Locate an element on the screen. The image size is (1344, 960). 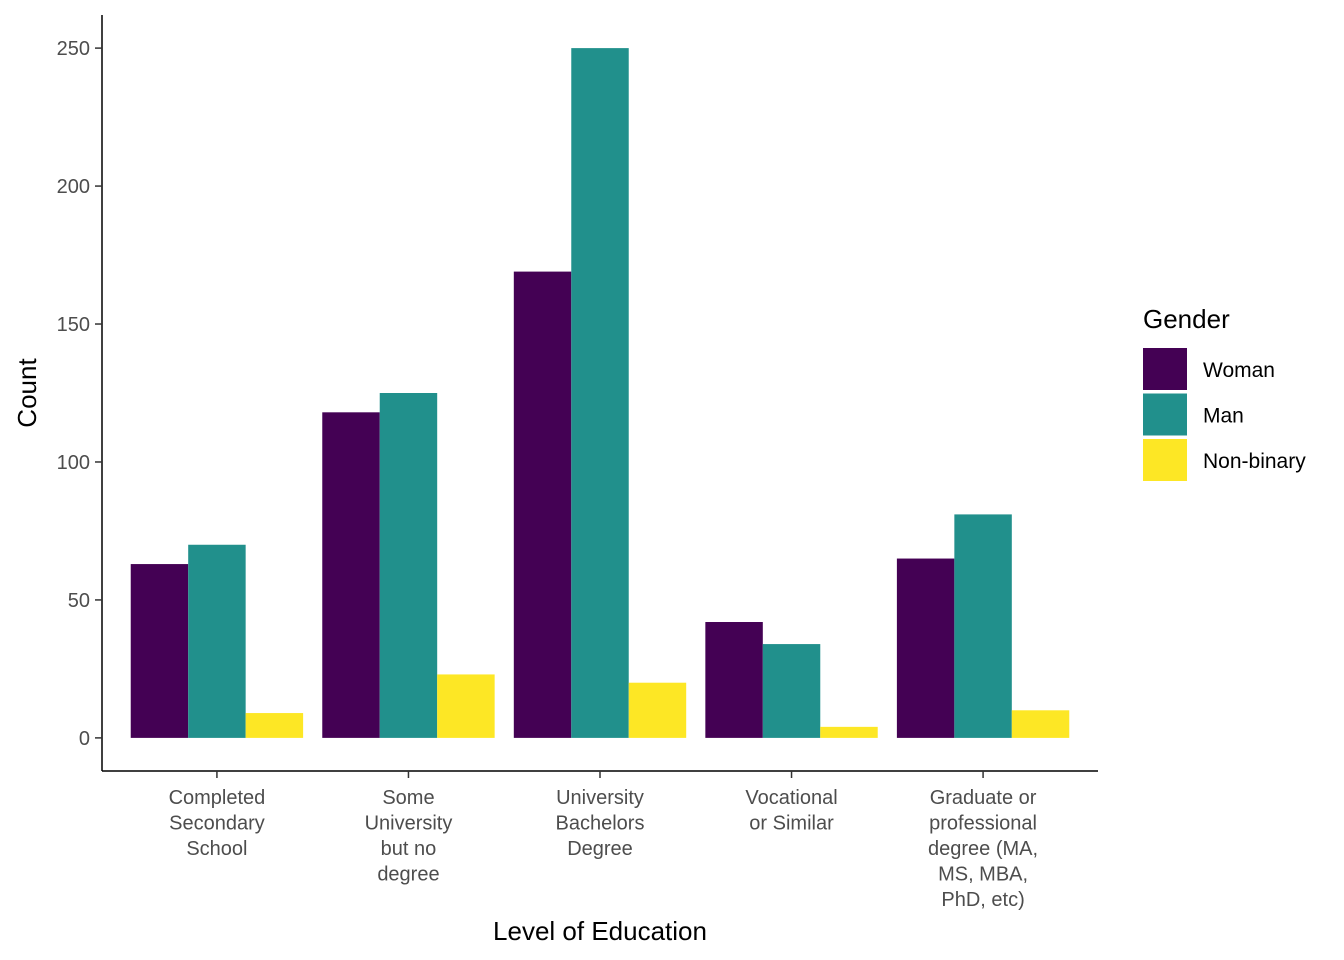
x-tick-label-line: MS, MBA, is located at coordinates (983, 875).